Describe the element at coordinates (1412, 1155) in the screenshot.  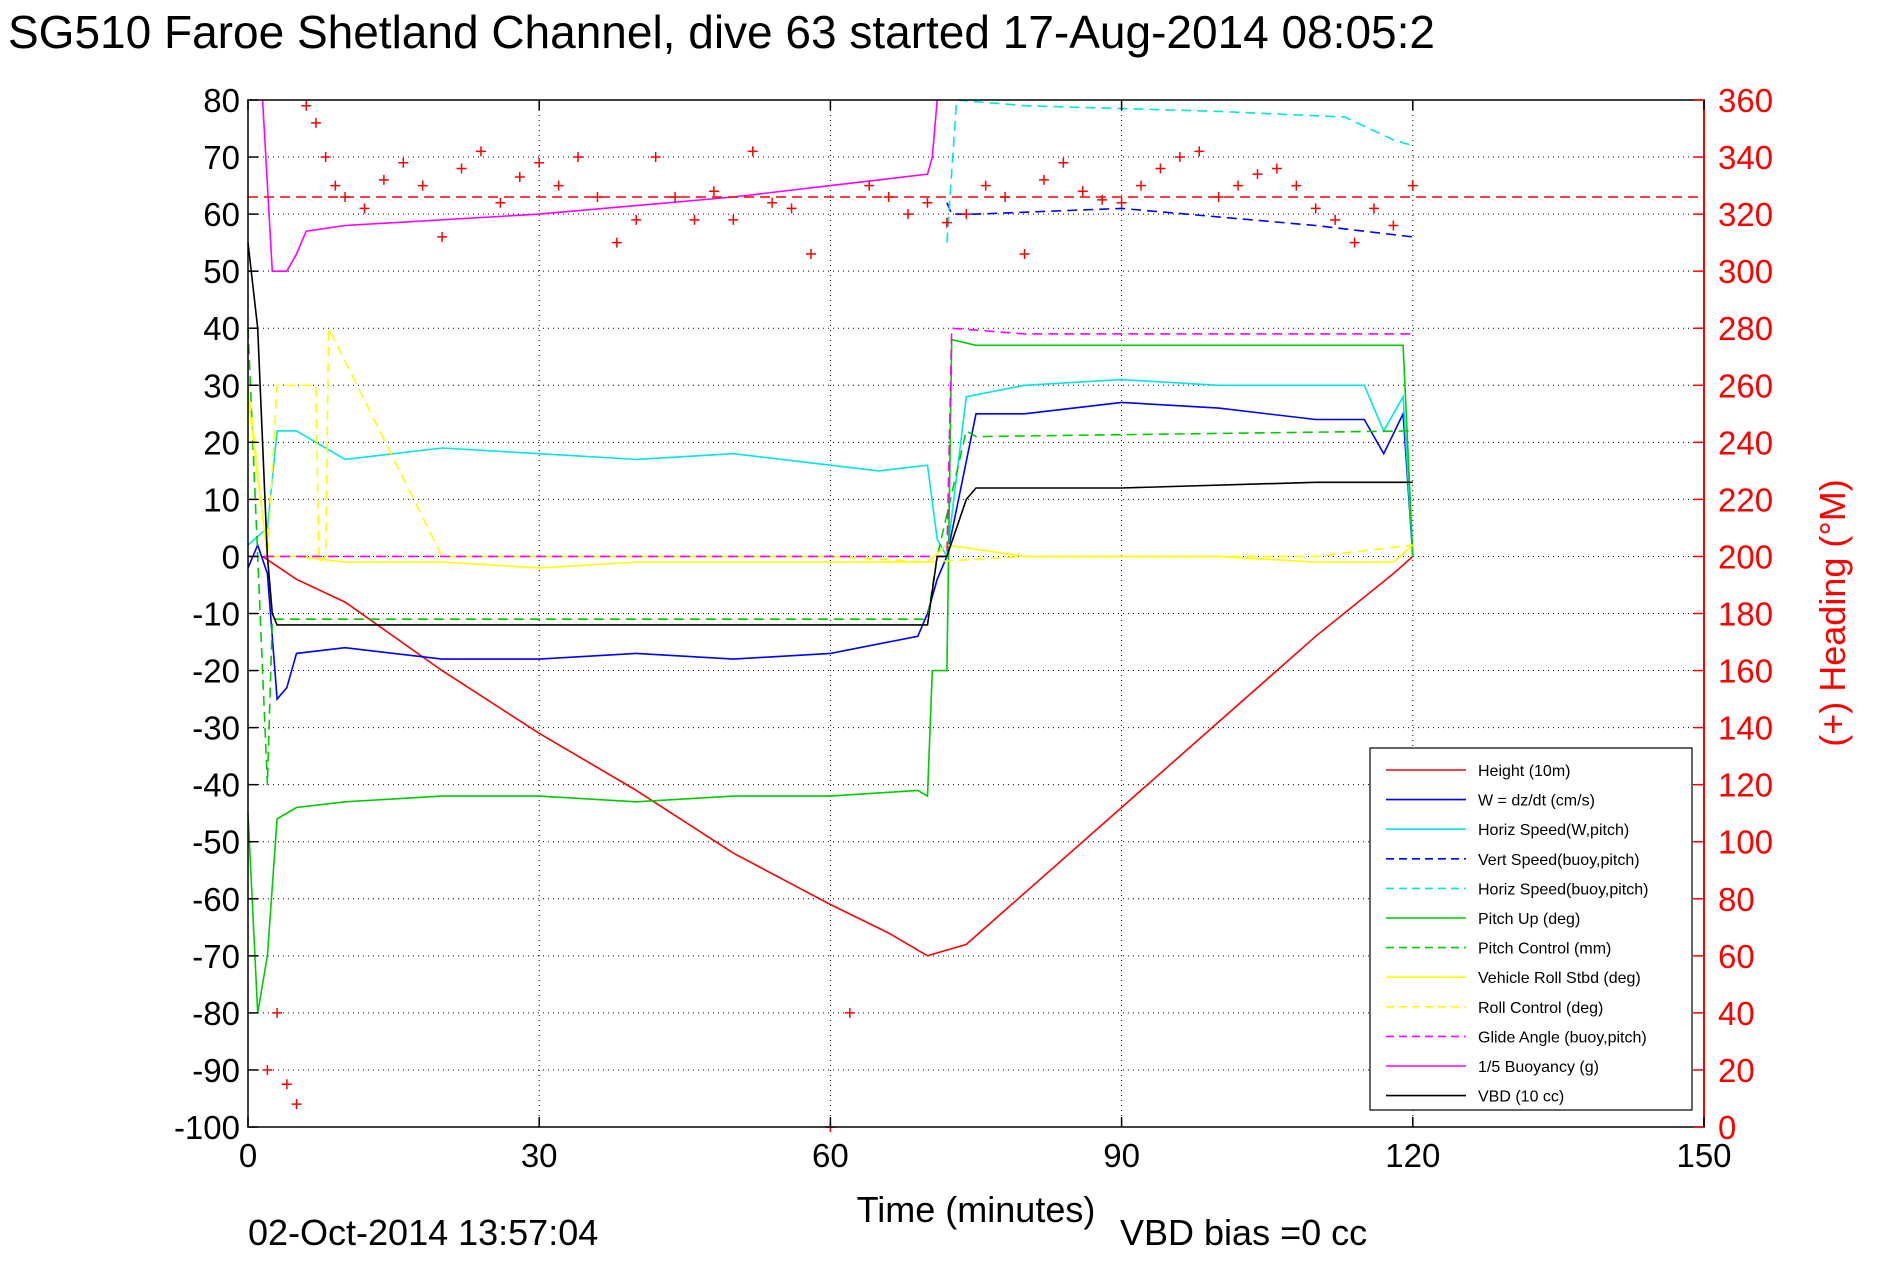
I see `x-tick-label: 120` at that location.